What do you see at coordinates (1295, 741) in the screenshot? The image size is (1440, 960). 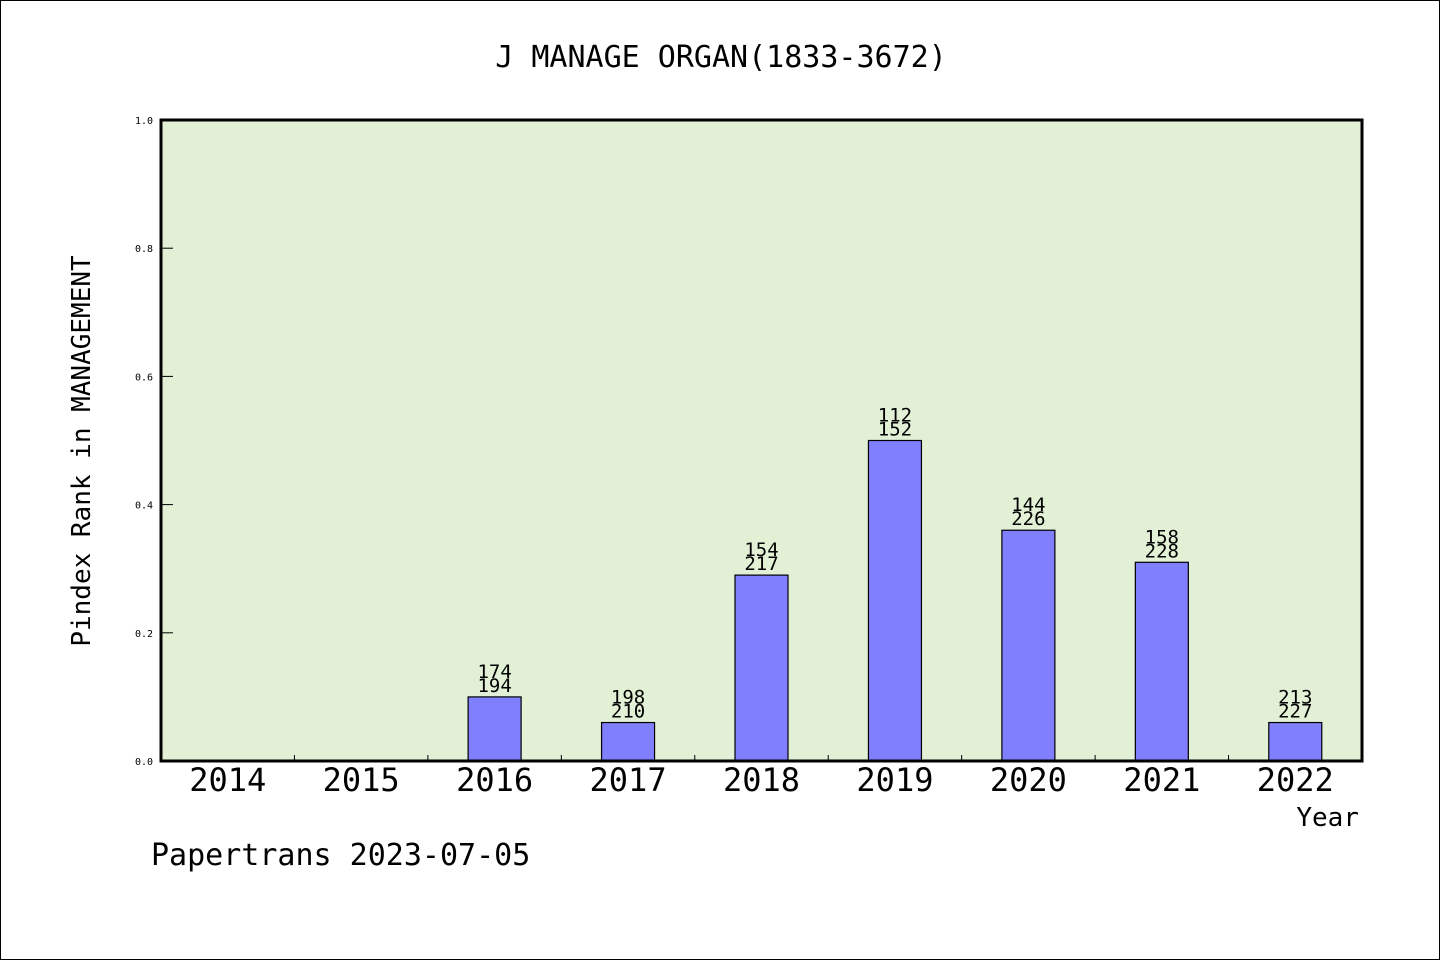 I see `bar-2022` at bounding box center [1295, 741].